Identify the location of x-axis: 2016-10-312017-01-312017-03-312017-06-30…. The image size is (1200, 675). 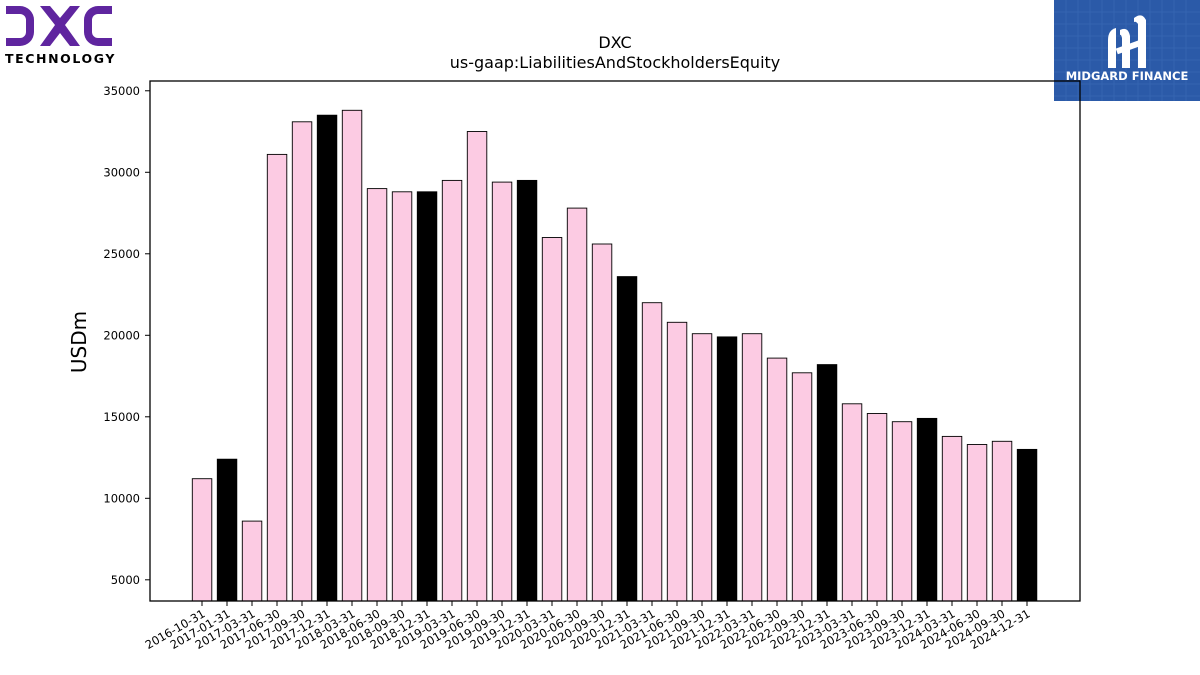
(588, 626).